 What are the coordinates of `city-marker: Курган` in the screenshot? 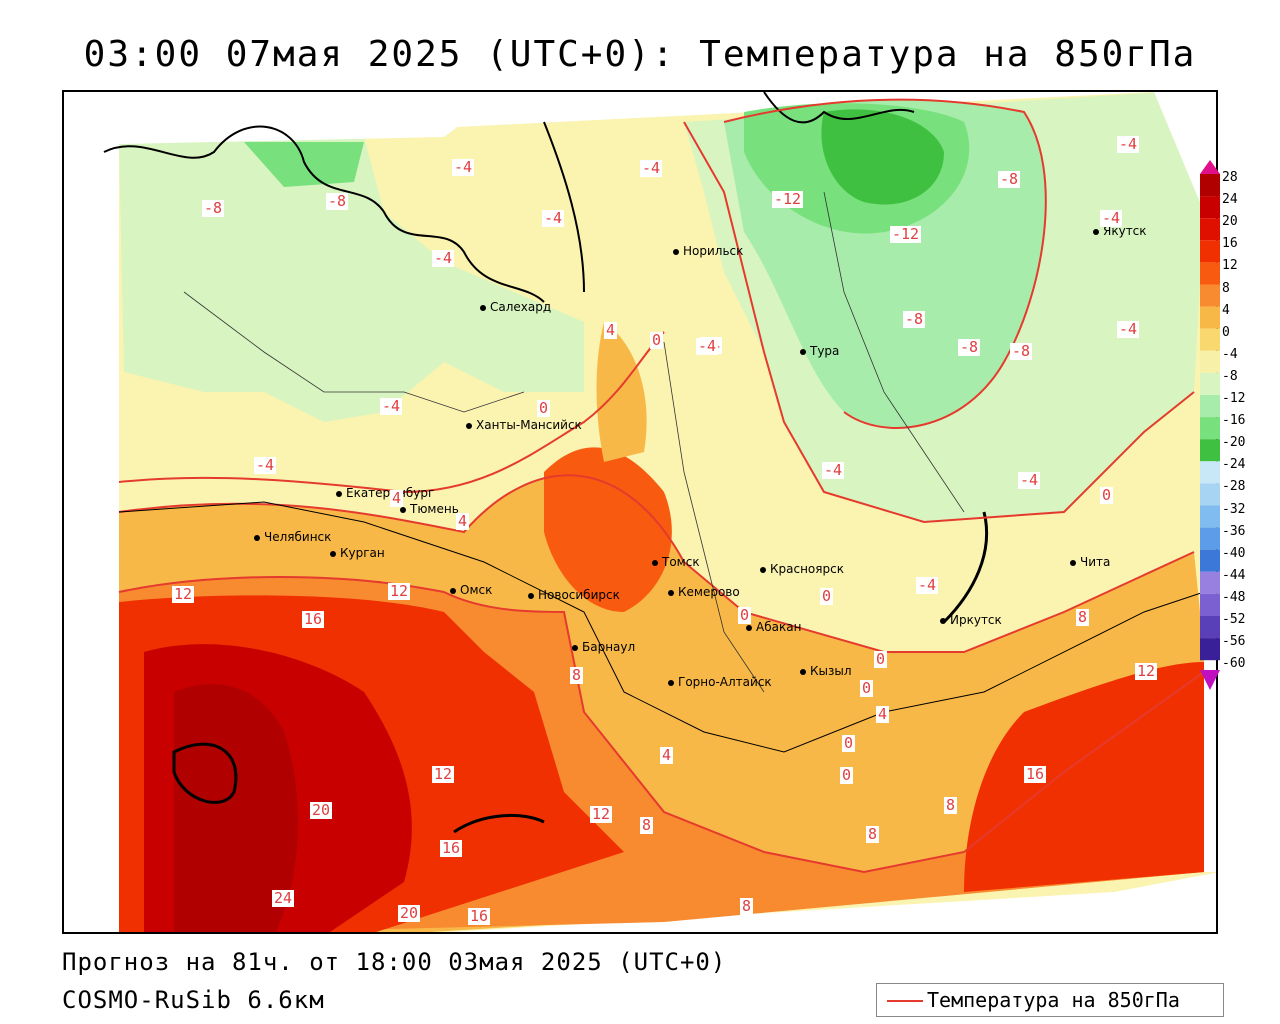 It's located at (357, 553).